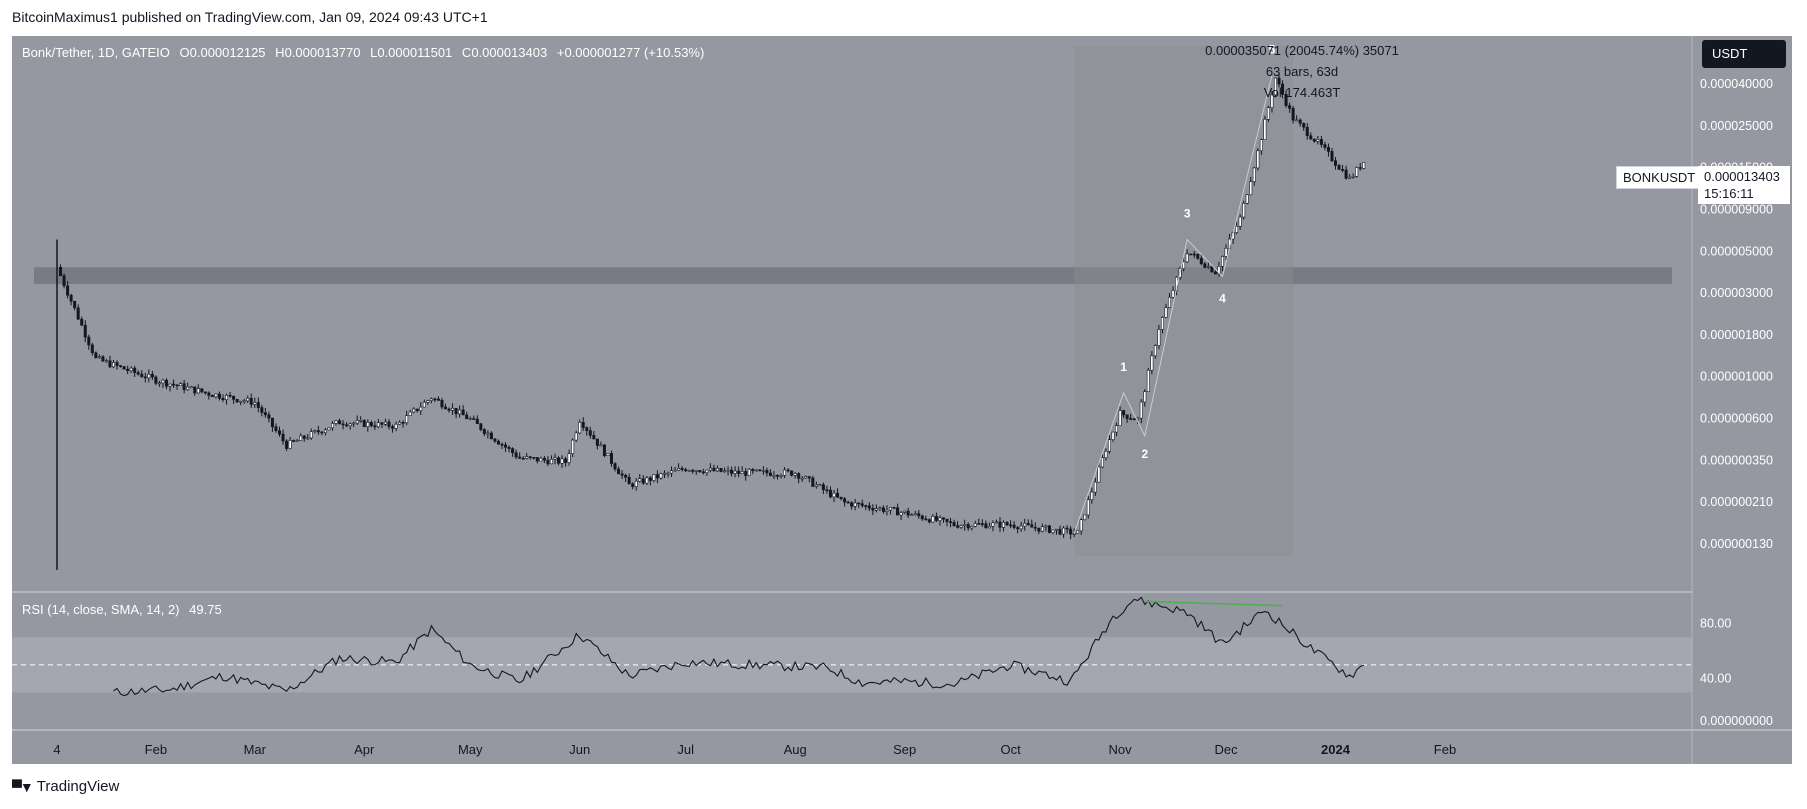 The width and height of the screenshot is (1807, 809). I want to click on time-axis-label: Nov, so click(1121, 749).